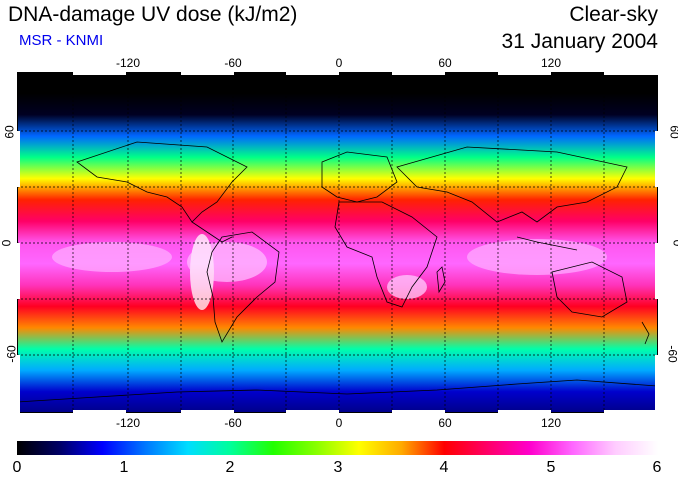 The height and width of the screenshot is (480, 678). Describe the element at coordinates (124, 467) in the screenshot. I see `colorbar-label: 1` at that location.